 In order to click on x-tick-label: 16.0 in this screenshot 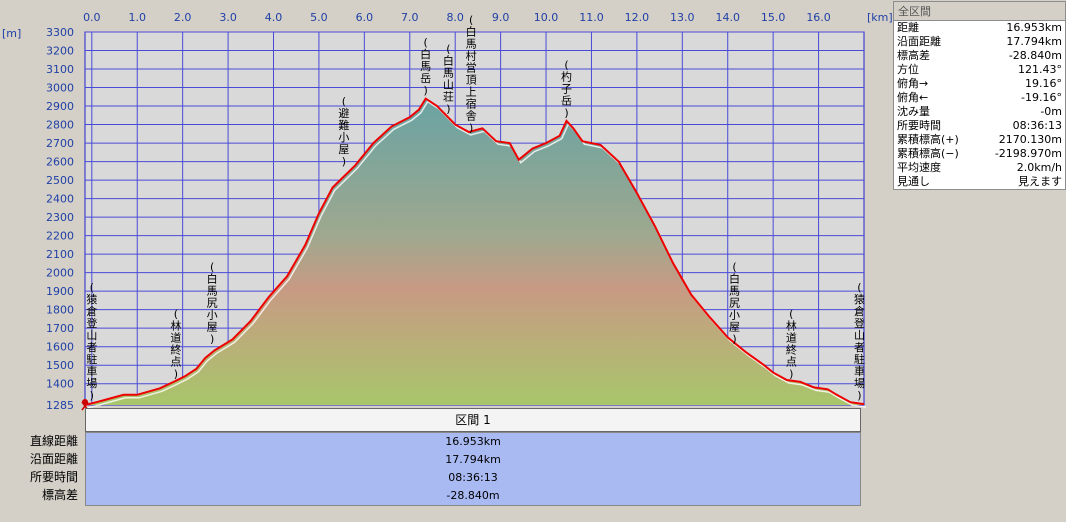, I will do `click(818, 17)`.